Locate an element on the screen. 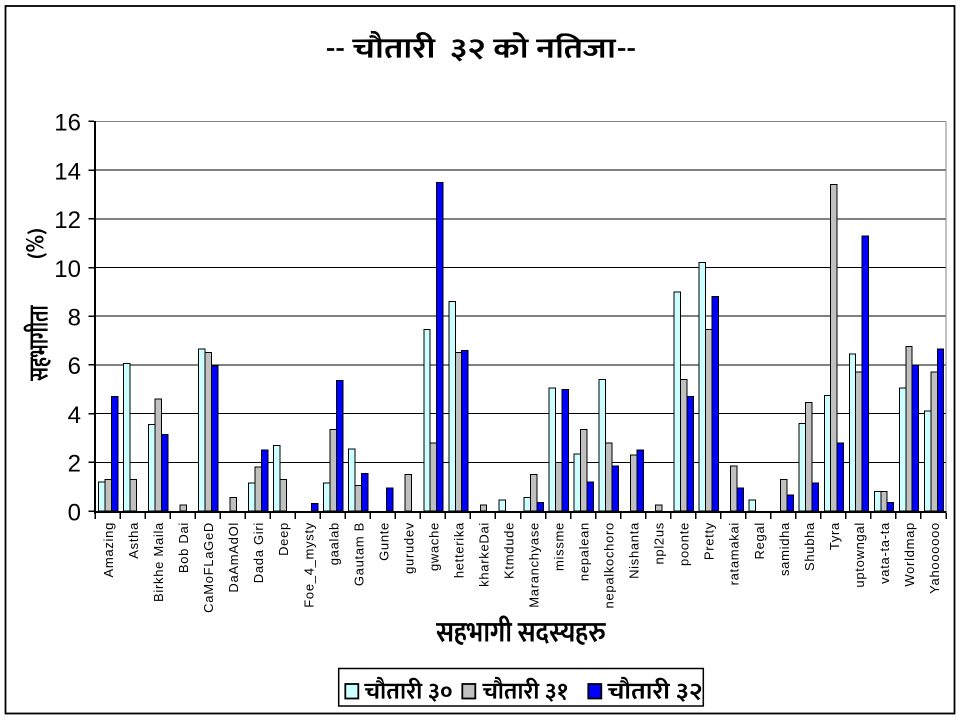 Image resolution: width=960 pixels, height=720 pixels. svg-text: poonte is located at coordinates (684, 544).